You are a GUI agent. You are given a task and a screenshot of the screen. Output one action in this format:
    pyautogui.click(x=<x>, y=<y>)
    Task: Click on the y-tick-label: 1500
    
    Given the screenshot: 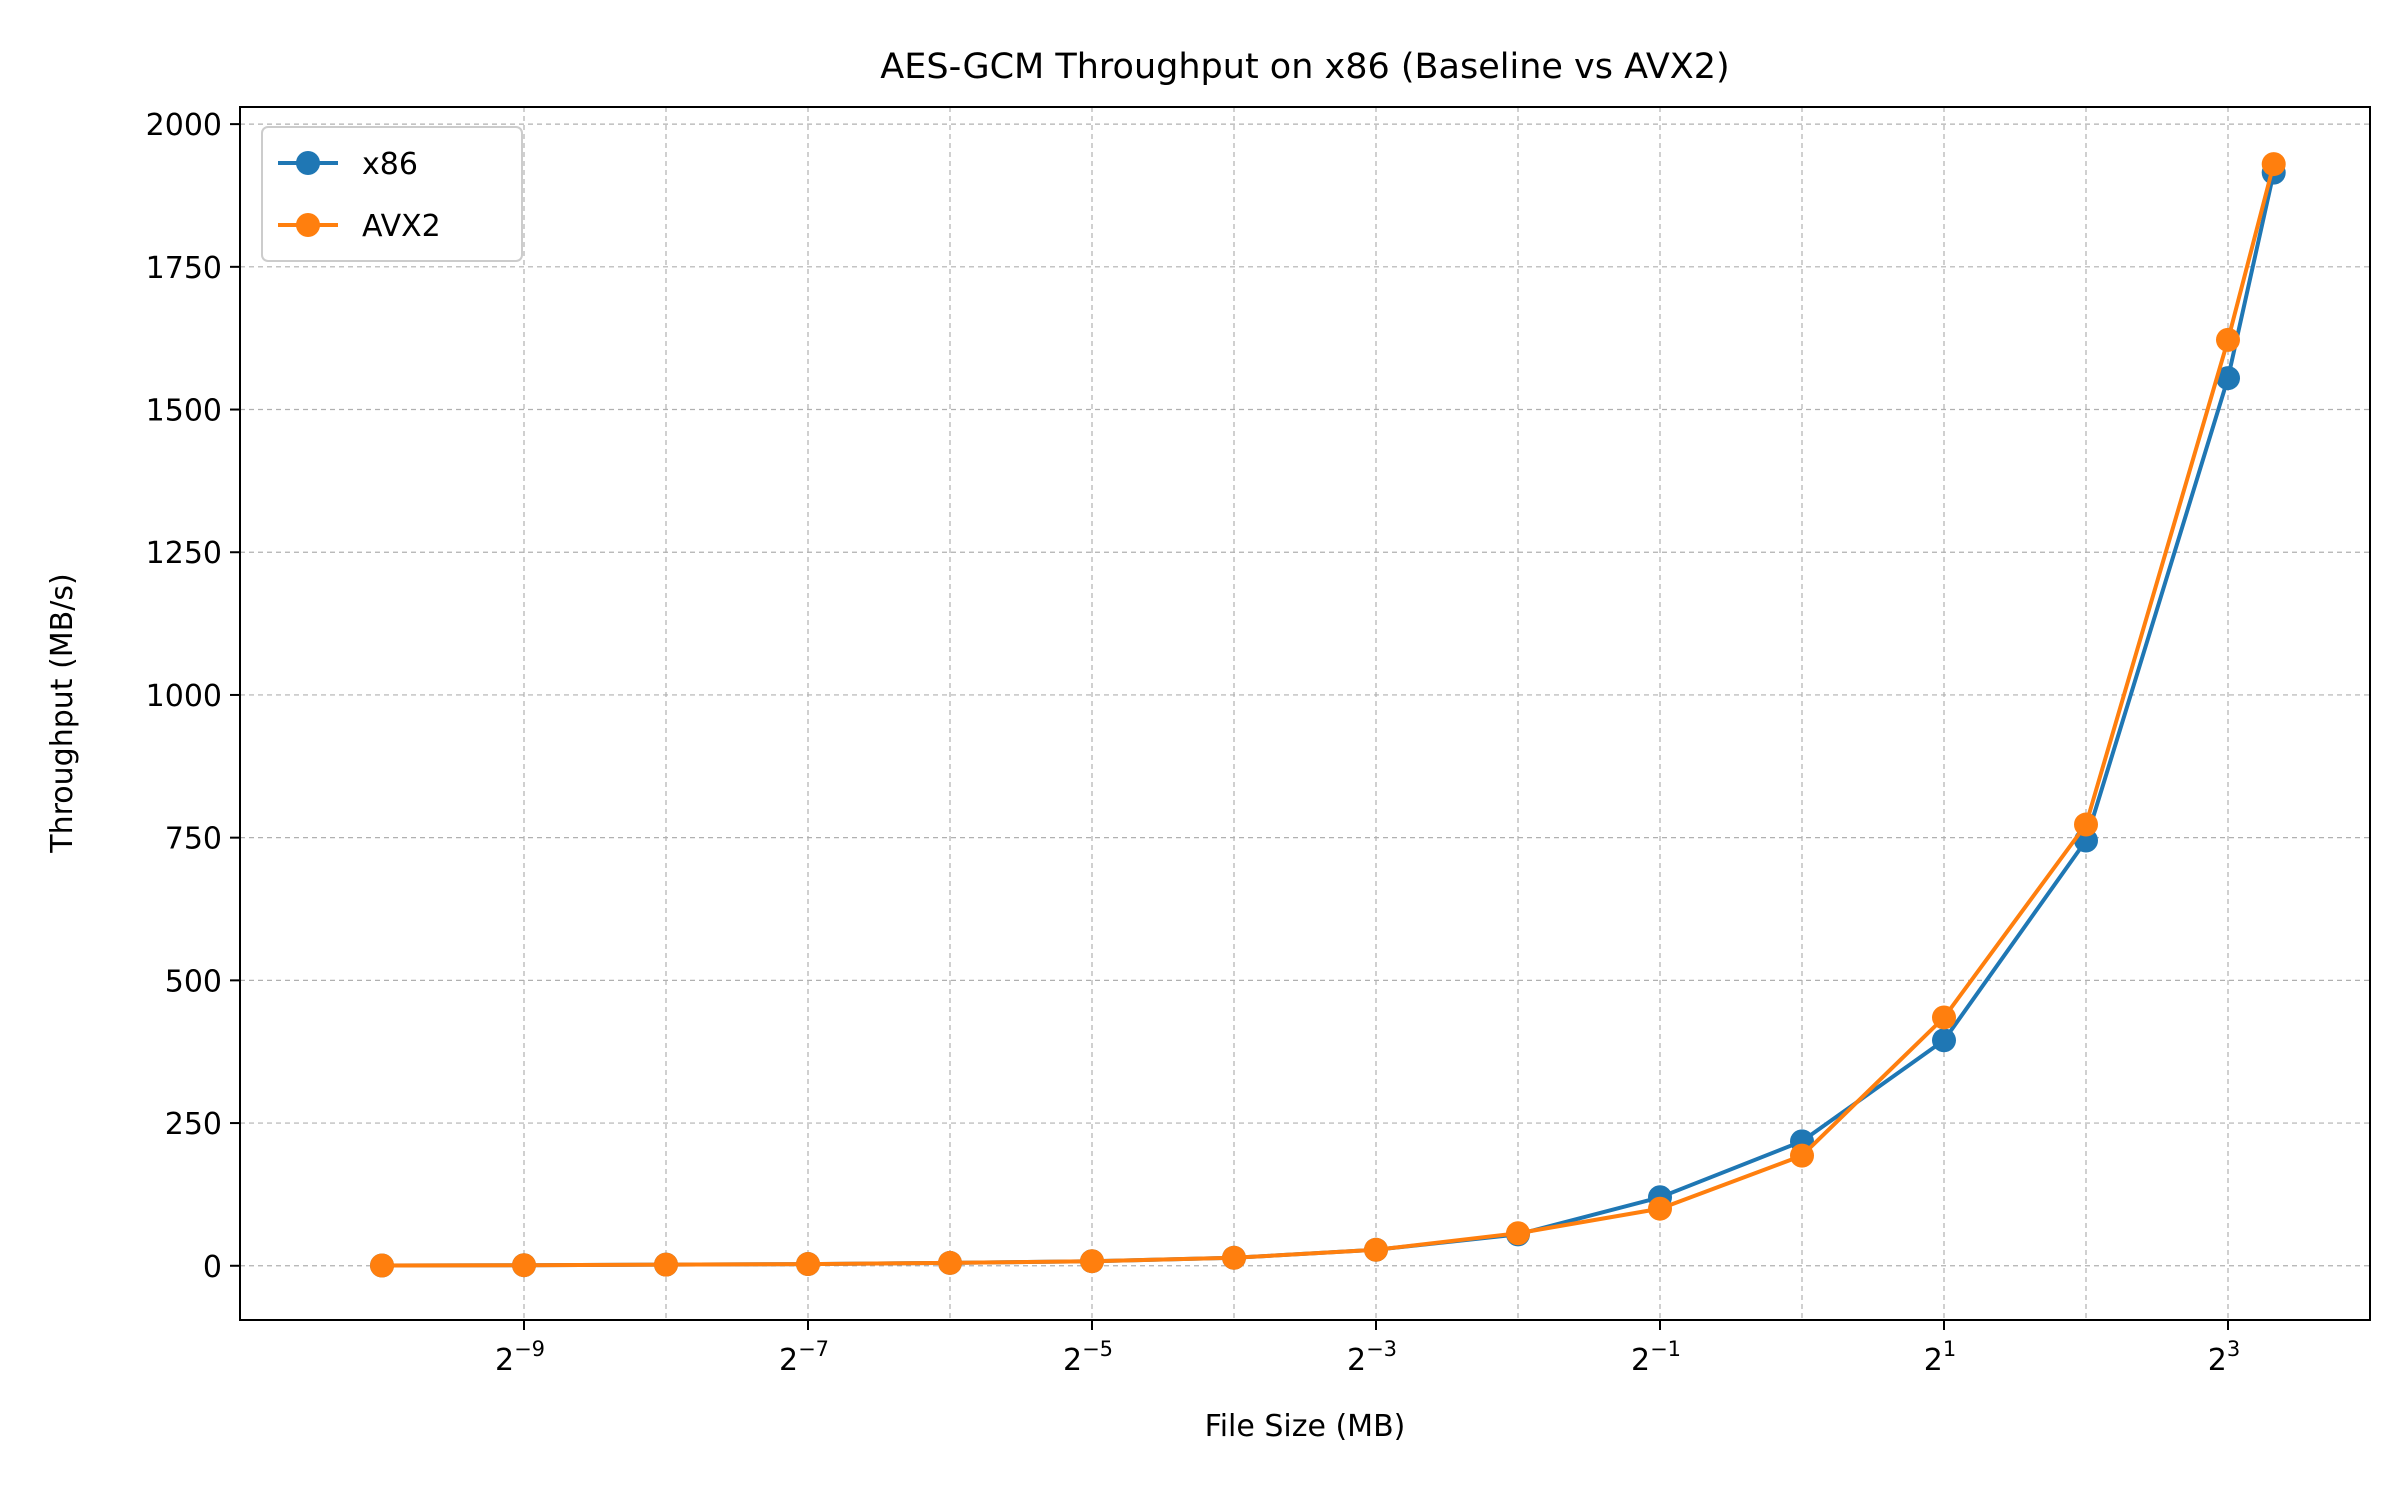 What is the action you would take?
    pyautogui.click(x=184, y=411)
    